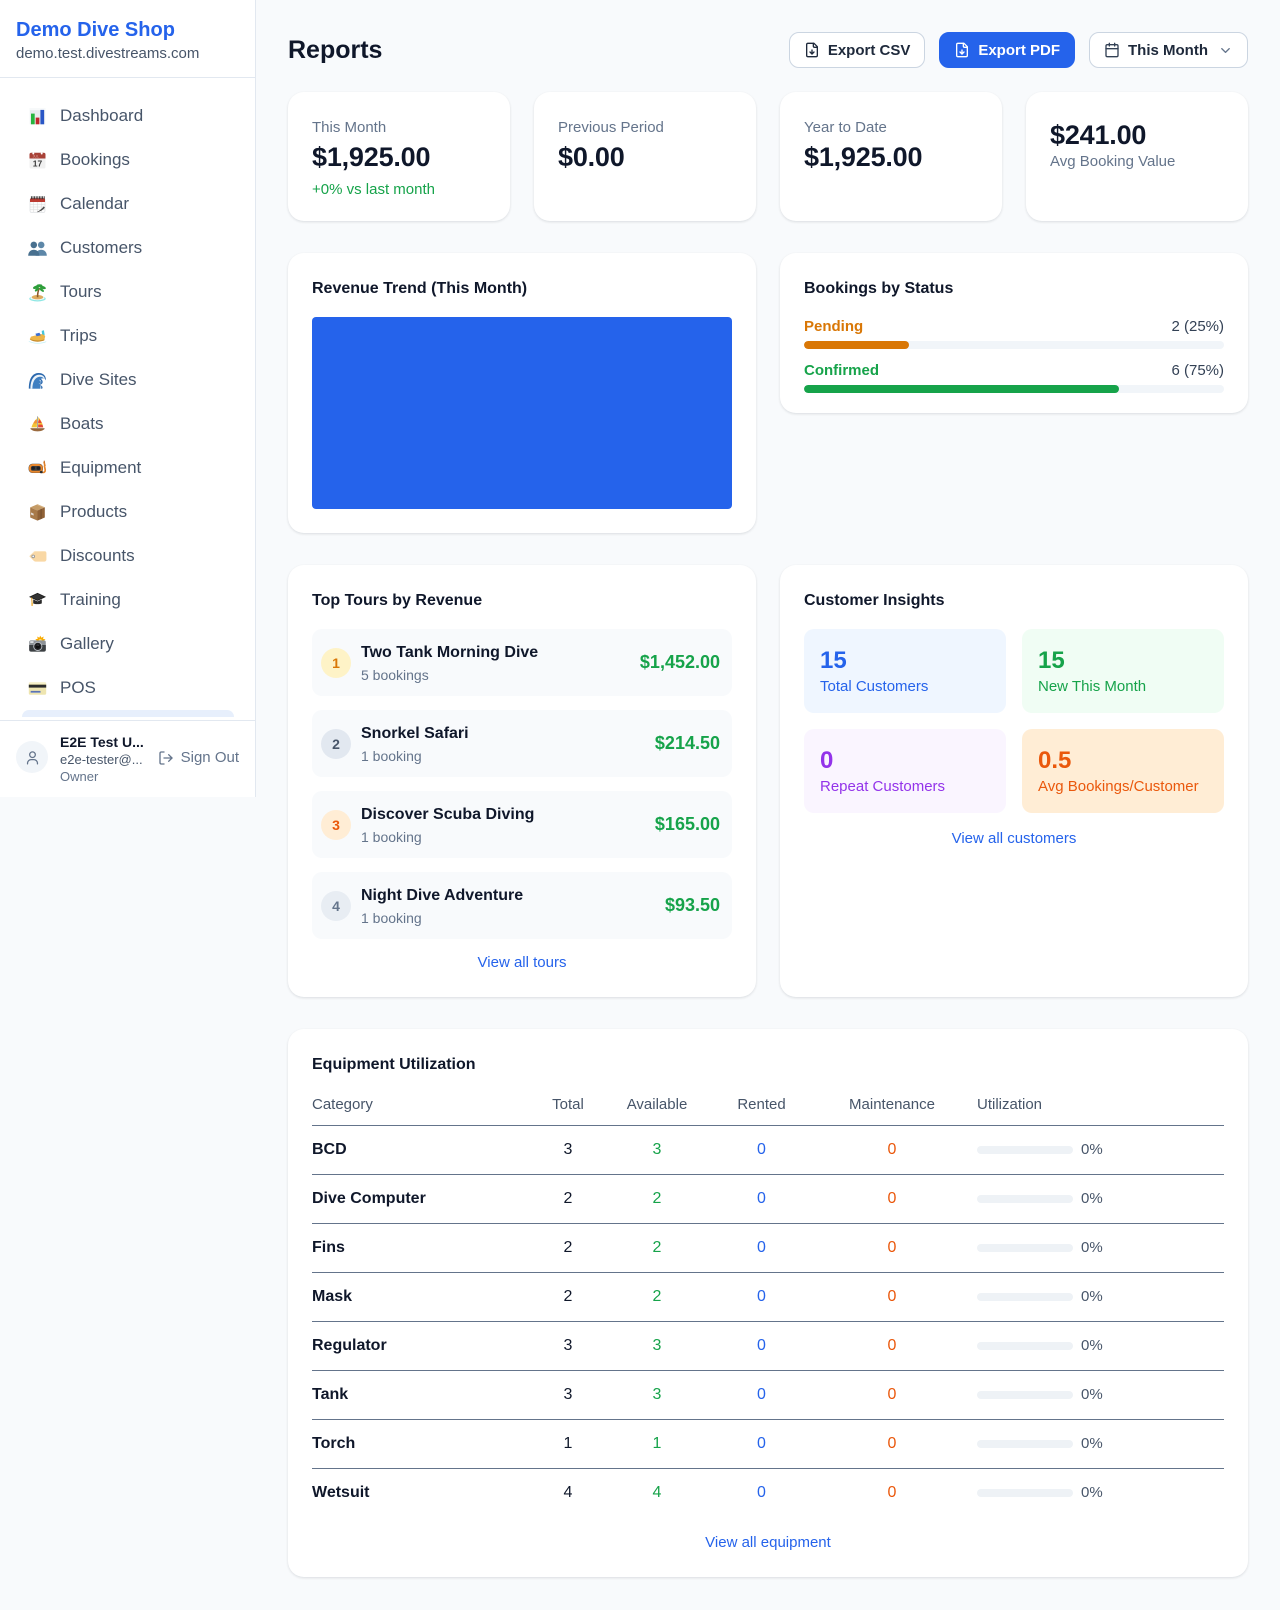 The image size is (1280, 1610). I want to click on svg-text: 17, so click(38, 163).